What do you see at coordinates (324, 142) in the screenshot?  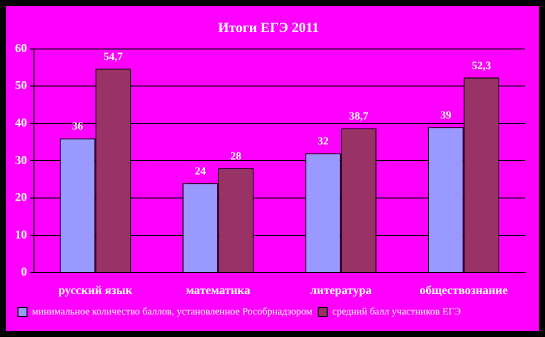 I see `data-label: 32` at bounding box center [324, 142].